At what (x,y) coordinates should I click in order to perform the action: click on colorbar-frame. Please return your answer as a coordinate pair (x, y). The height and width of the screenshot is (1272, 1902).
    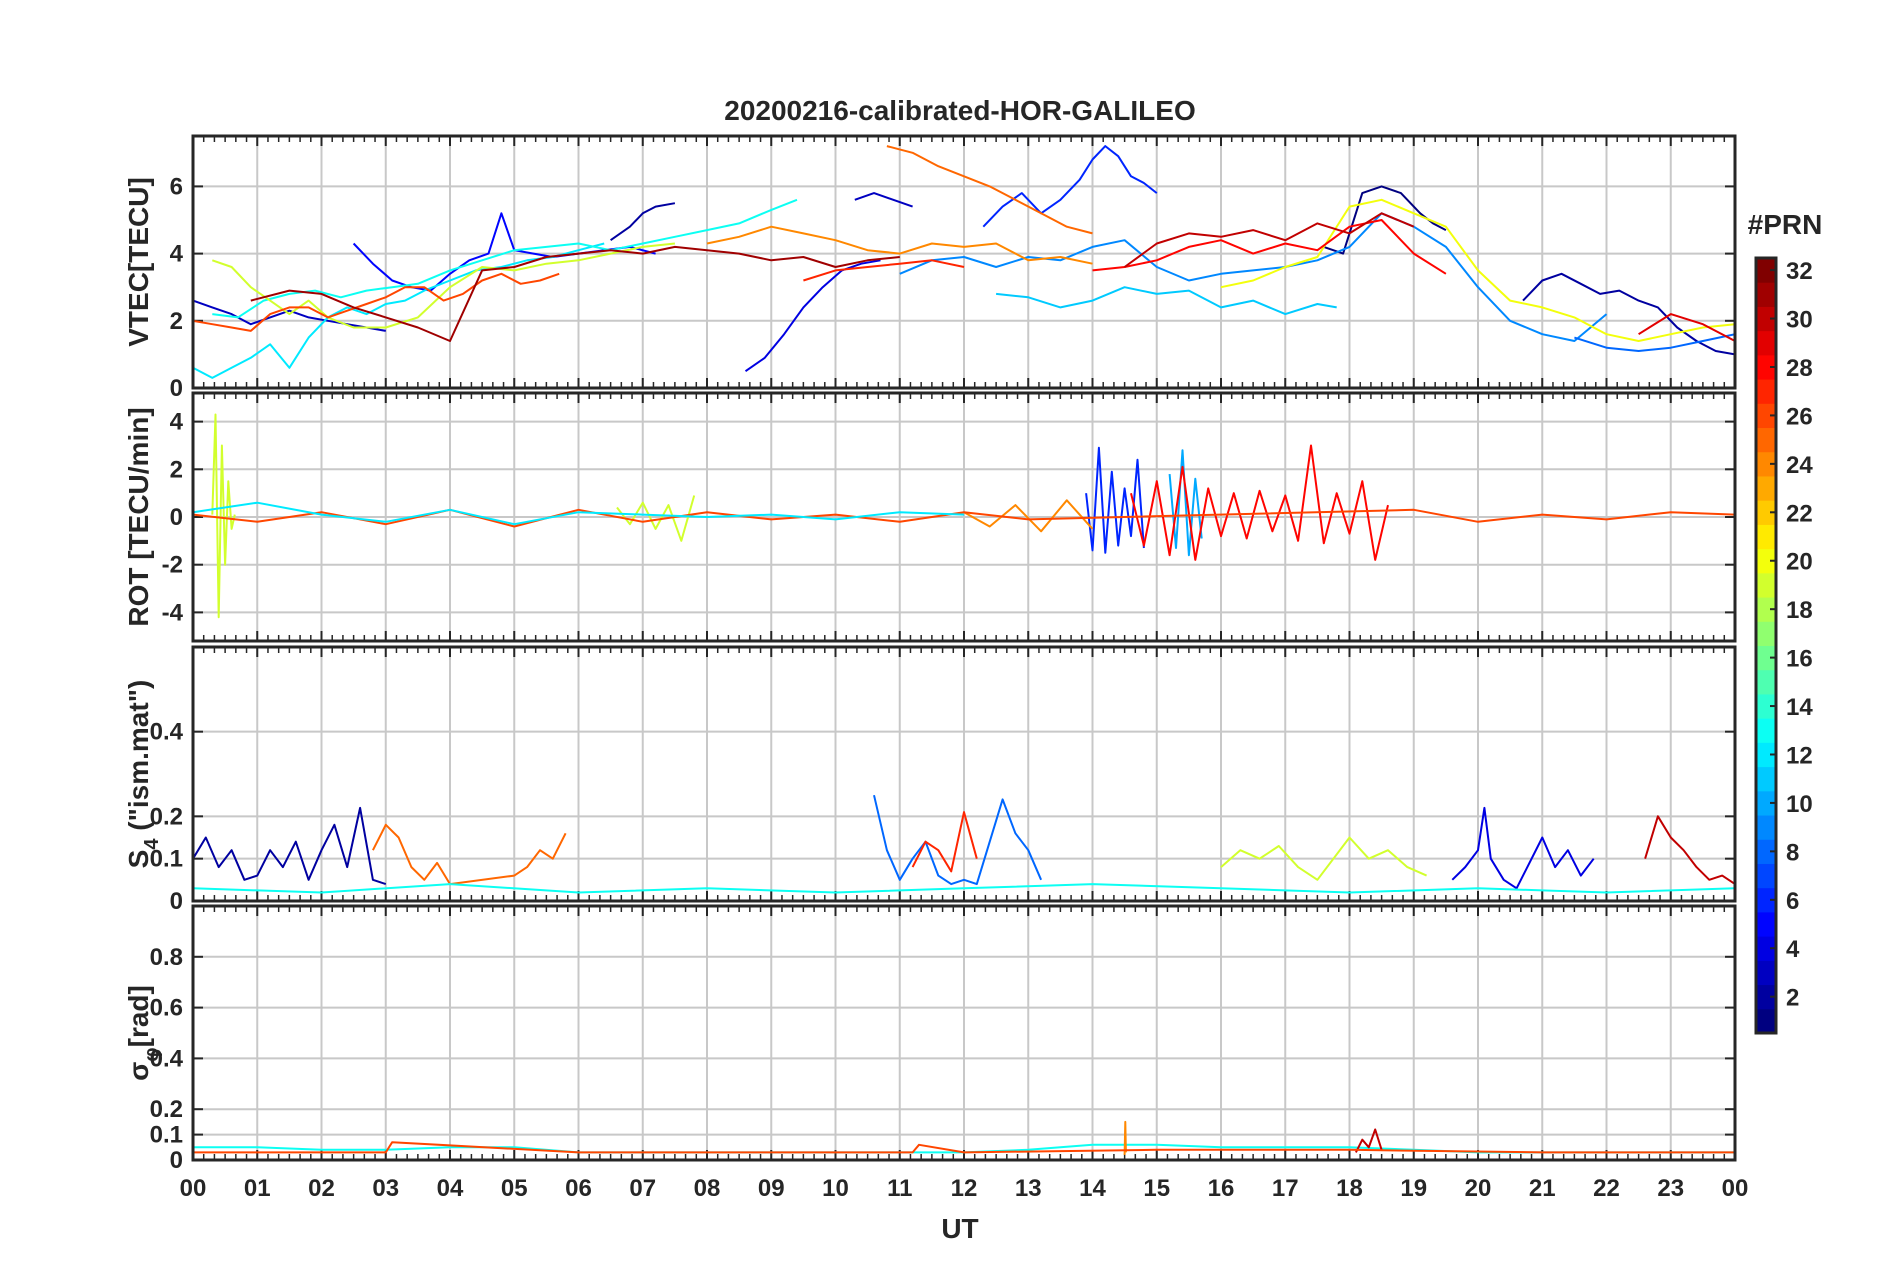
    Looking at the image, I should click on (1766, 645).